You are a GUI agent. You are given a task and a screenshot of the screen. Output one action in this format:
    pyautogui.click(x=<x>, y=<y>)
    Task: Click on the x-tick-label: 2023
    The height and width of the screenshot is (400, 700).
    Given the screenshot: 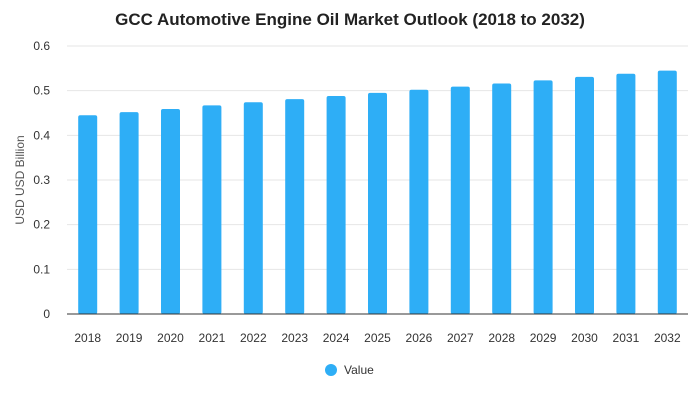 What is the action you would take?
    pyautogui.click(x=294, y=338)
    